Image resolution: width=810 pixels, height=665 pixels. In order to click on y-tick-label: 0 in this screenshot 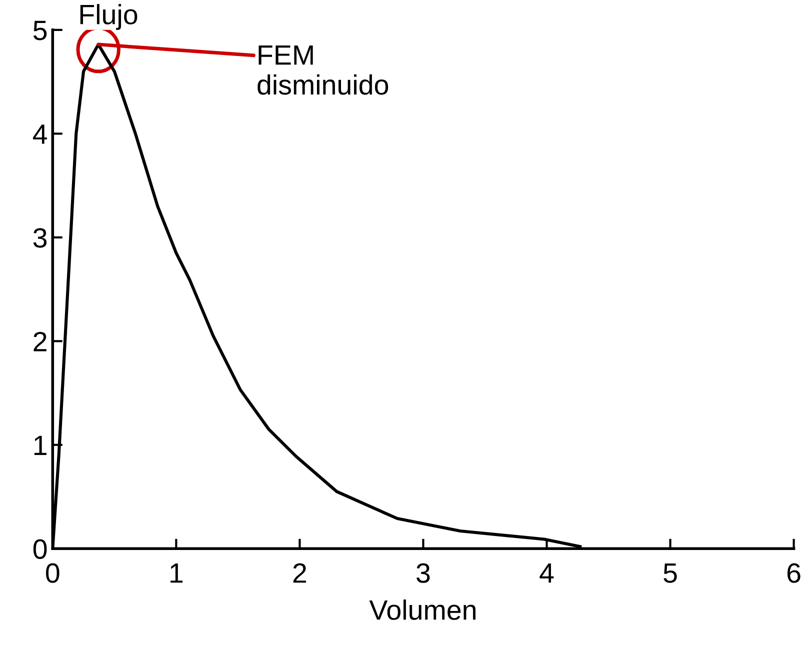, I will do `click(40, 549)`.